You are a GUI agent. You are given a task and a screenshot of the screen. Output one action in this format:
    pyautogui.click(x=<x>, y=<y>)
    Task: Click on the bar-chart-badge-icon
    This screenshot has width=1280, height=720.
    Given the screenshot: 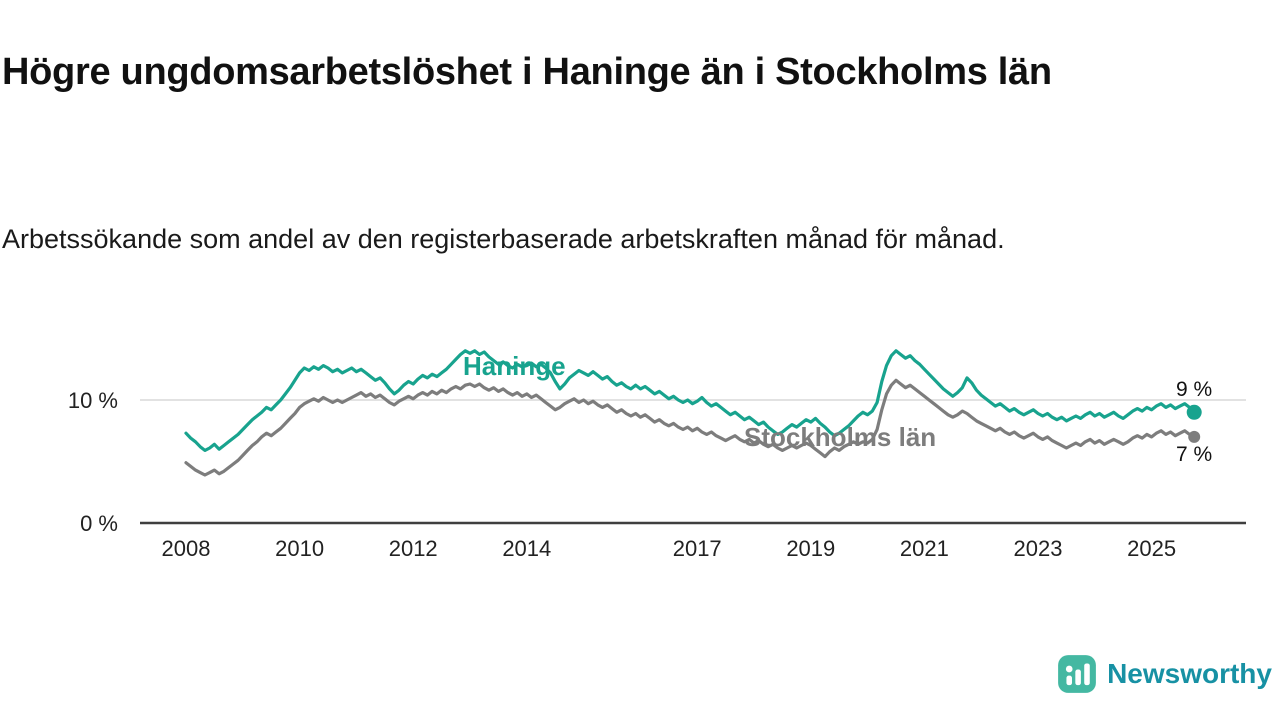 What is the action you would take?
    pyautogui.click(x=1077, y=674)
    